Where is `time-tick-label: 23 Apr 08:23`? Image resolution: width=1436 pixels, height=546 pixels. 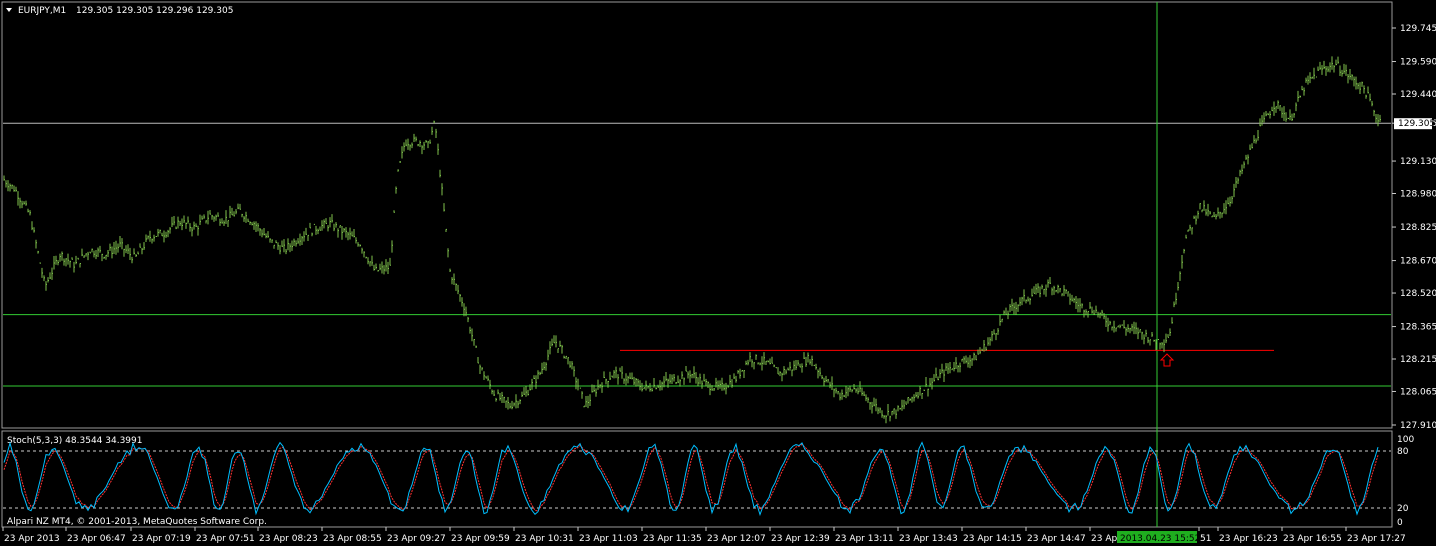
time-tick-label: 23 Apr 08:23 is located at coordinates (288, 539).